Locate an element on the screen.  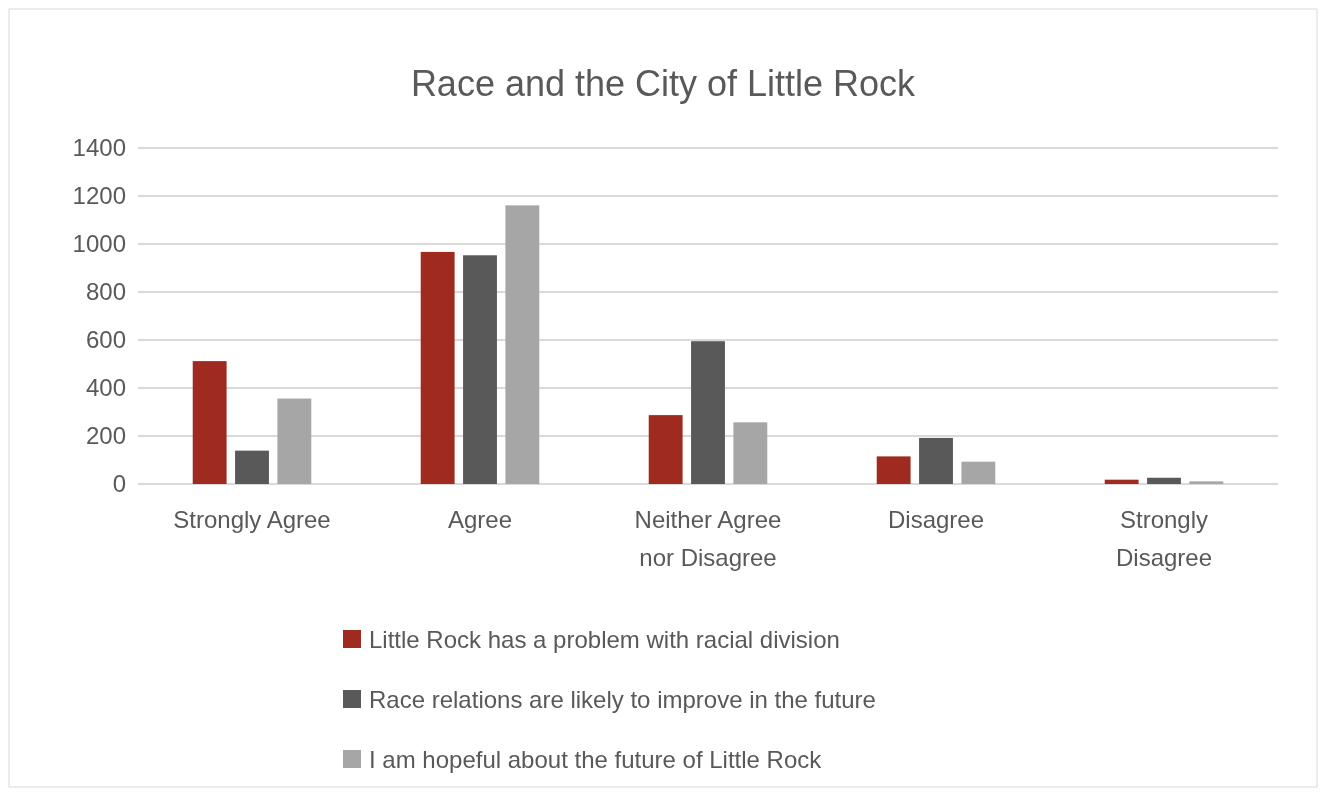
y-tick-label: 1400 is located at coordinates (99, 148).